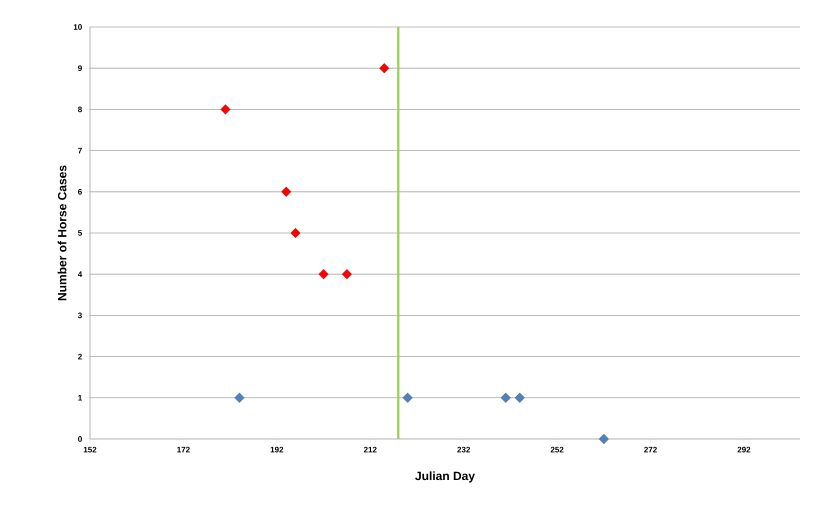  Describe the element at coordinates (80, 191) in the screenshot. I see `y-tick-label: 6` at that location.